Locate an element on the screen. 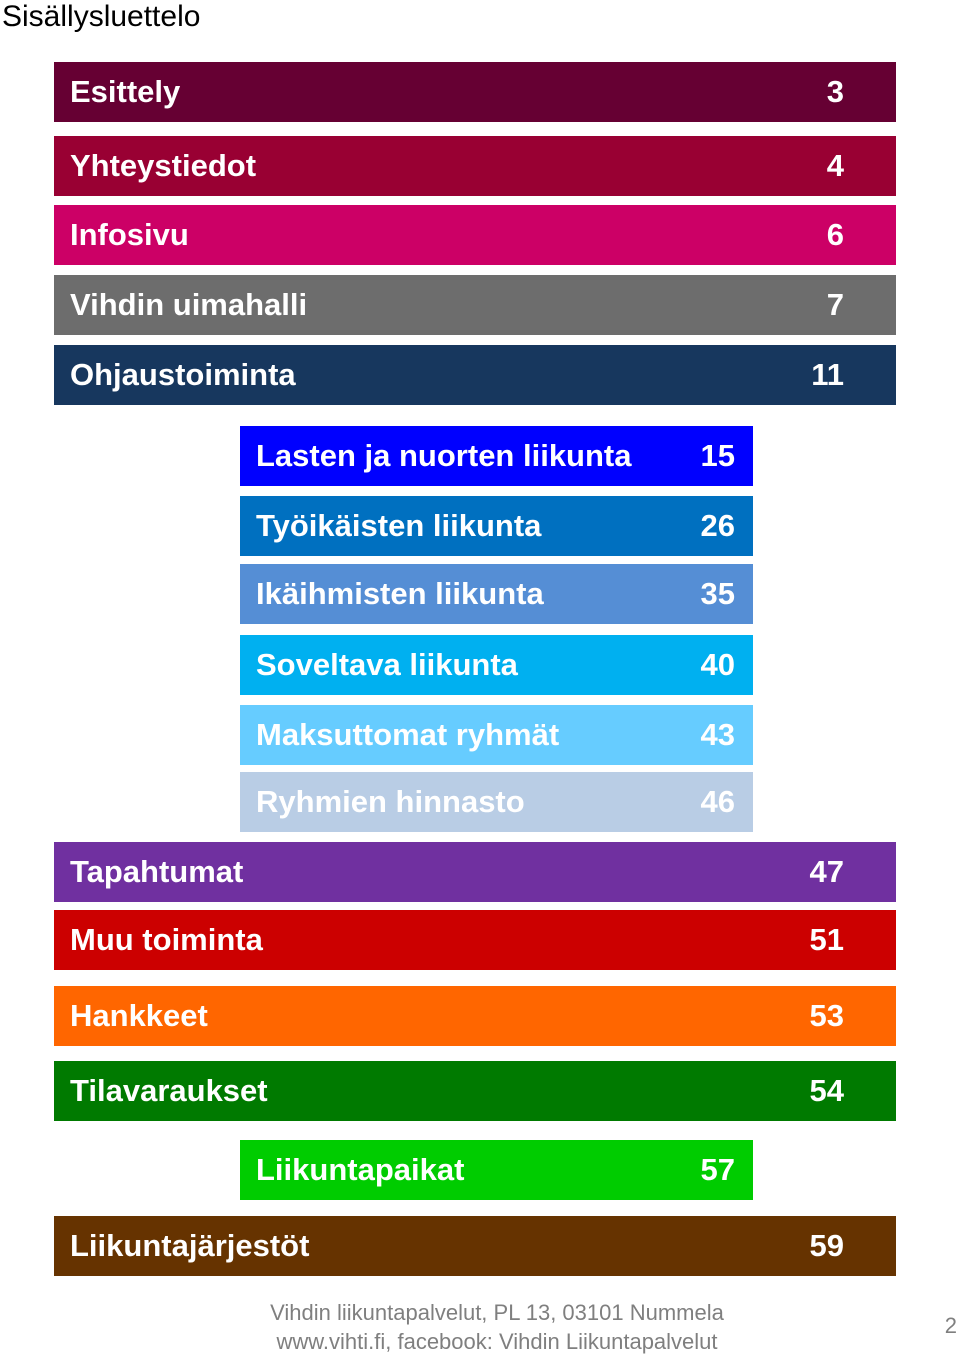  toc-entry-page-number: 47 is located at coordinates (826, 871).